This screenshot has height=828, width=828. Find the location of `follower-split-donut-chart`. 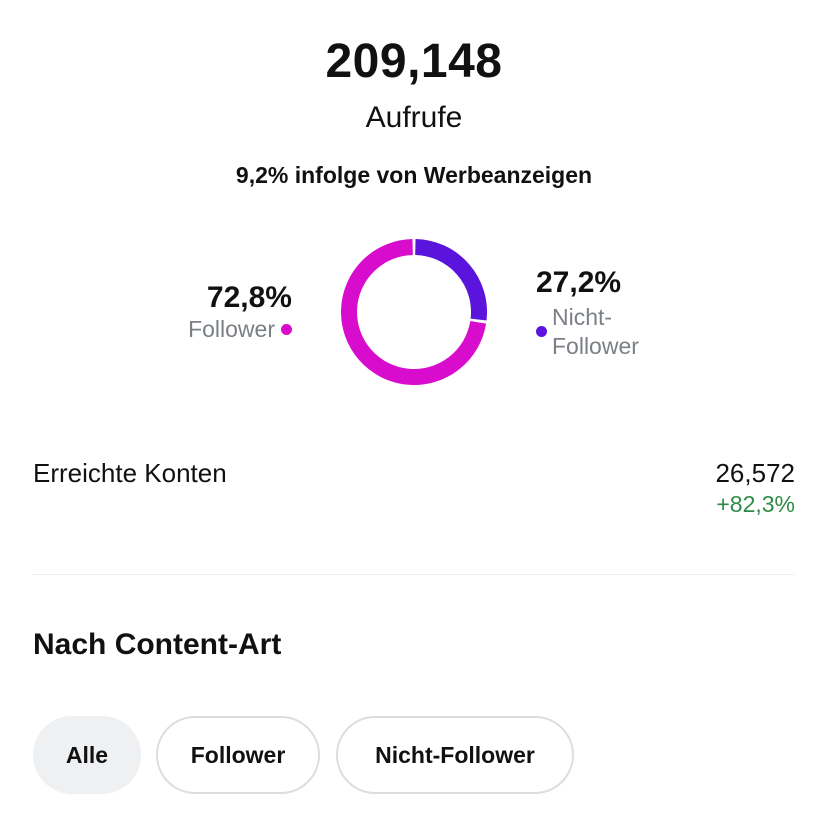

follower-split-donut-chart is located at coordinates (414, 312).